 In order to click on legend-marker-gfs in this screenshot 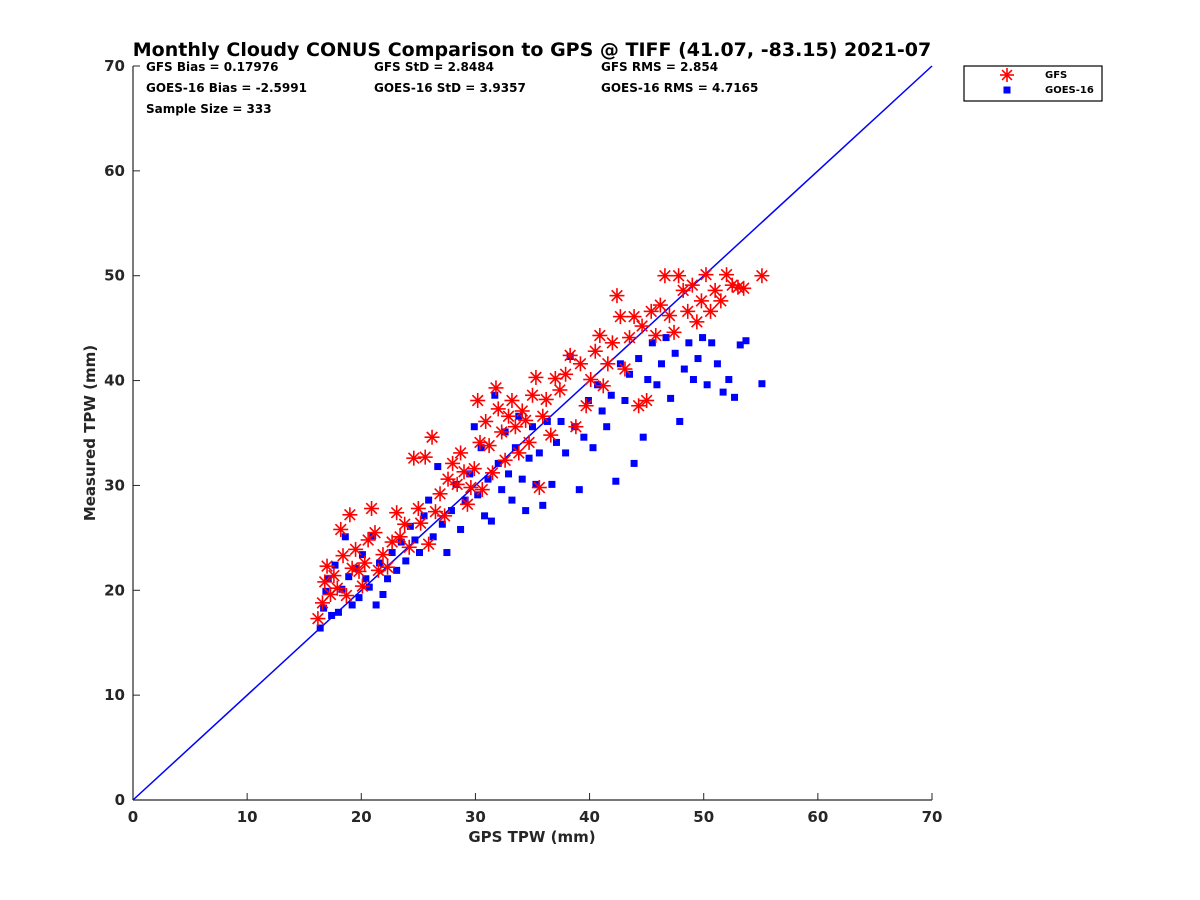, I will do `click(1007, 75)`.